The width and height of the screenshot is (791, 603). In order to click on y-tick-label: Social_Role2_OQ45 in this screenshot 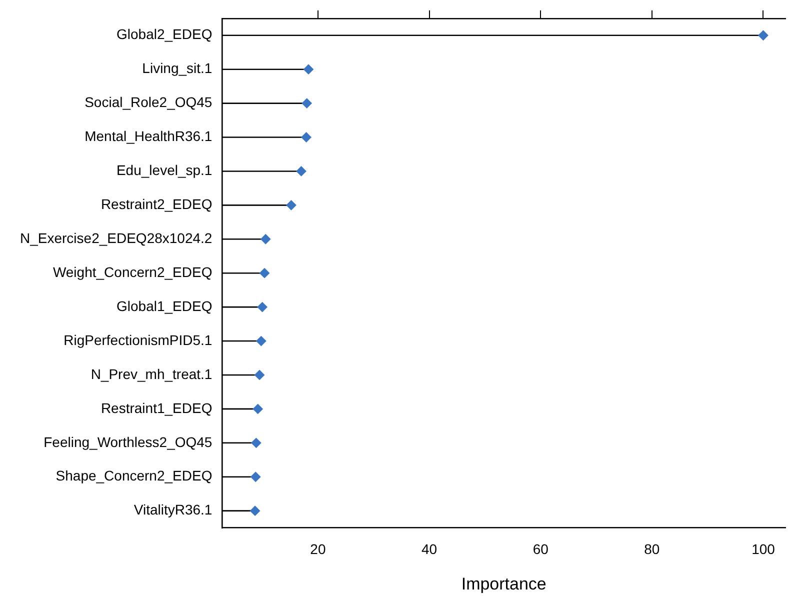, I will do `click(148, 102)`.